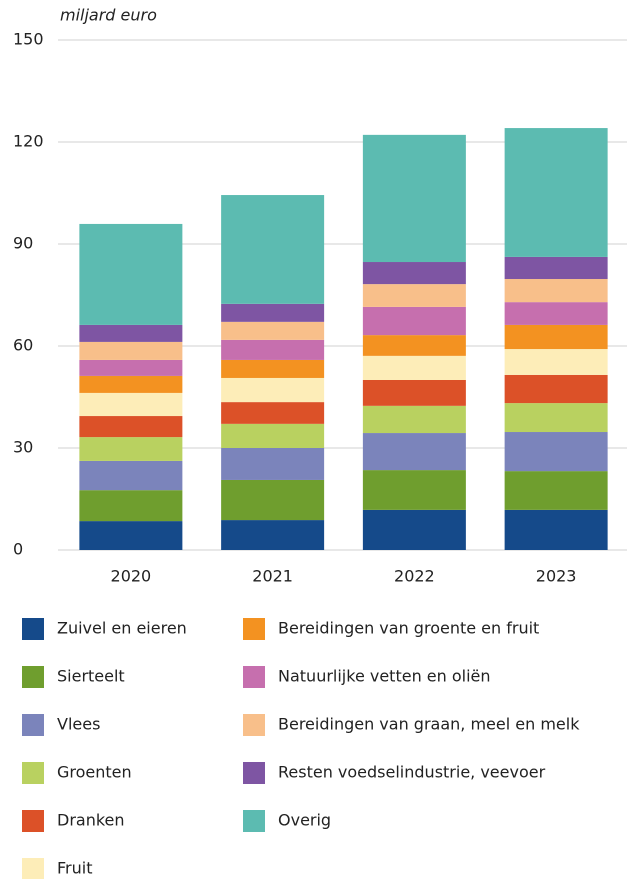  What do you see at coordinates (408, 628) in the screenshot?
I see `legend-label: Bereidingen van groente en fruit` at bounding box center [408, 628].